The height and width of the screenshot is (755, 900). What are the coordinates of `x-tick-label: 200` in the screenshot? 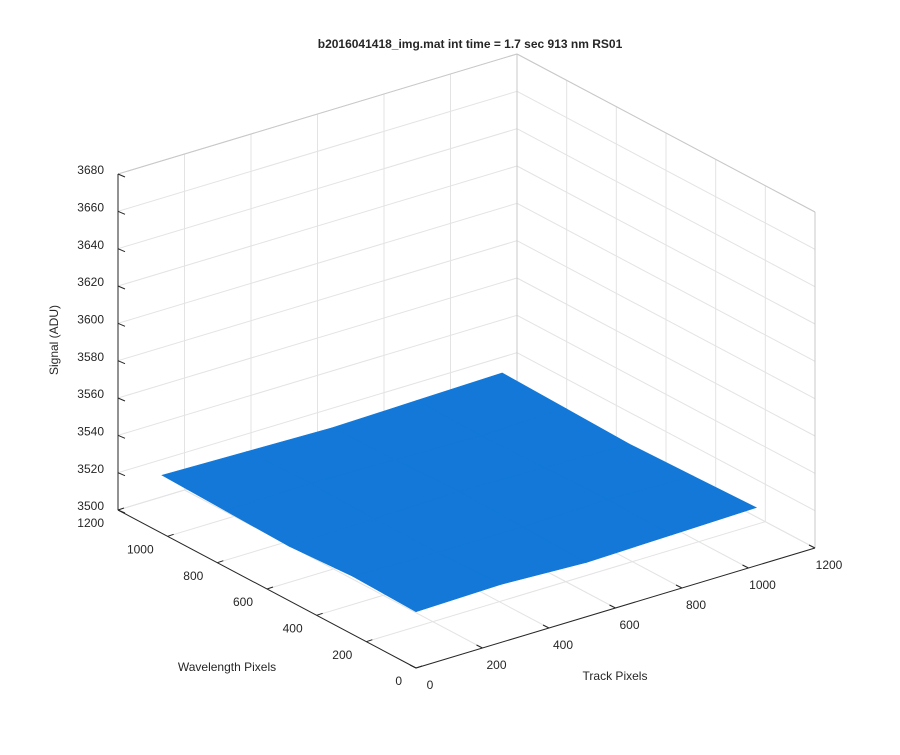 It's located at (496, 665).